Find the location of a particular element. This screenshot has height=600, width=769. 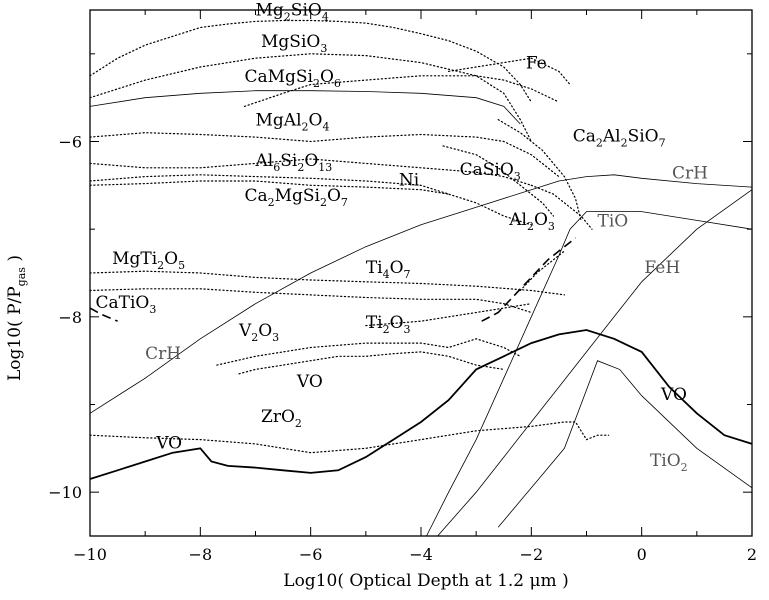

label-mgsio3: MgSiO3 is located at coordinates (294, 43).